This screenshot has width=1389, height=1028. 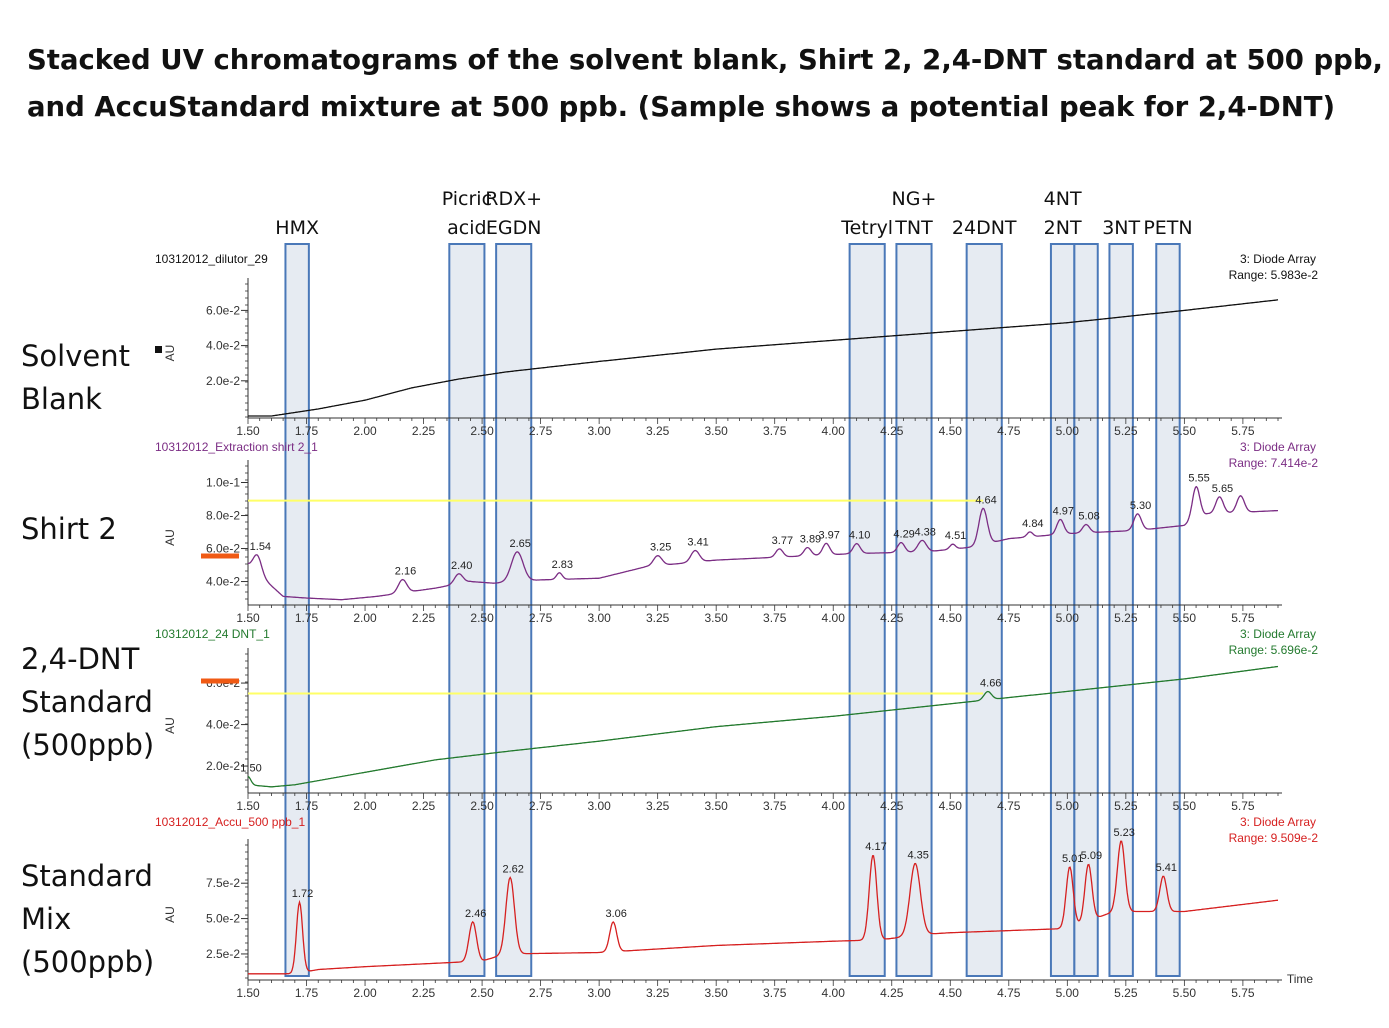 What do you see at coordinates (405, 572) in the screenshot?
I see `peak-label: 2.16` at bounding box center [405, 572].